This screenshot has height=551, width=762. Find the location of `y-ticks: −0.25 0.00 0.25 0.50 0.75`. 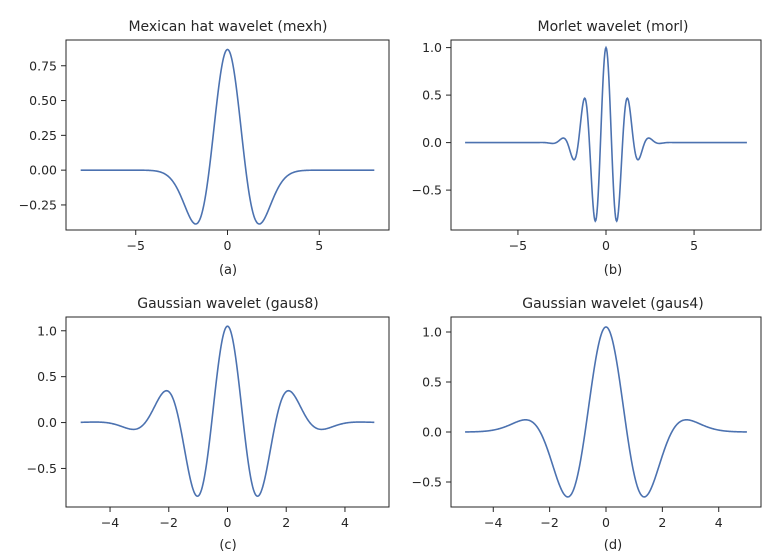

y-ticks: −0.25 0.00 0.25 0.50 0.75 is located at coordinates (42, 135).